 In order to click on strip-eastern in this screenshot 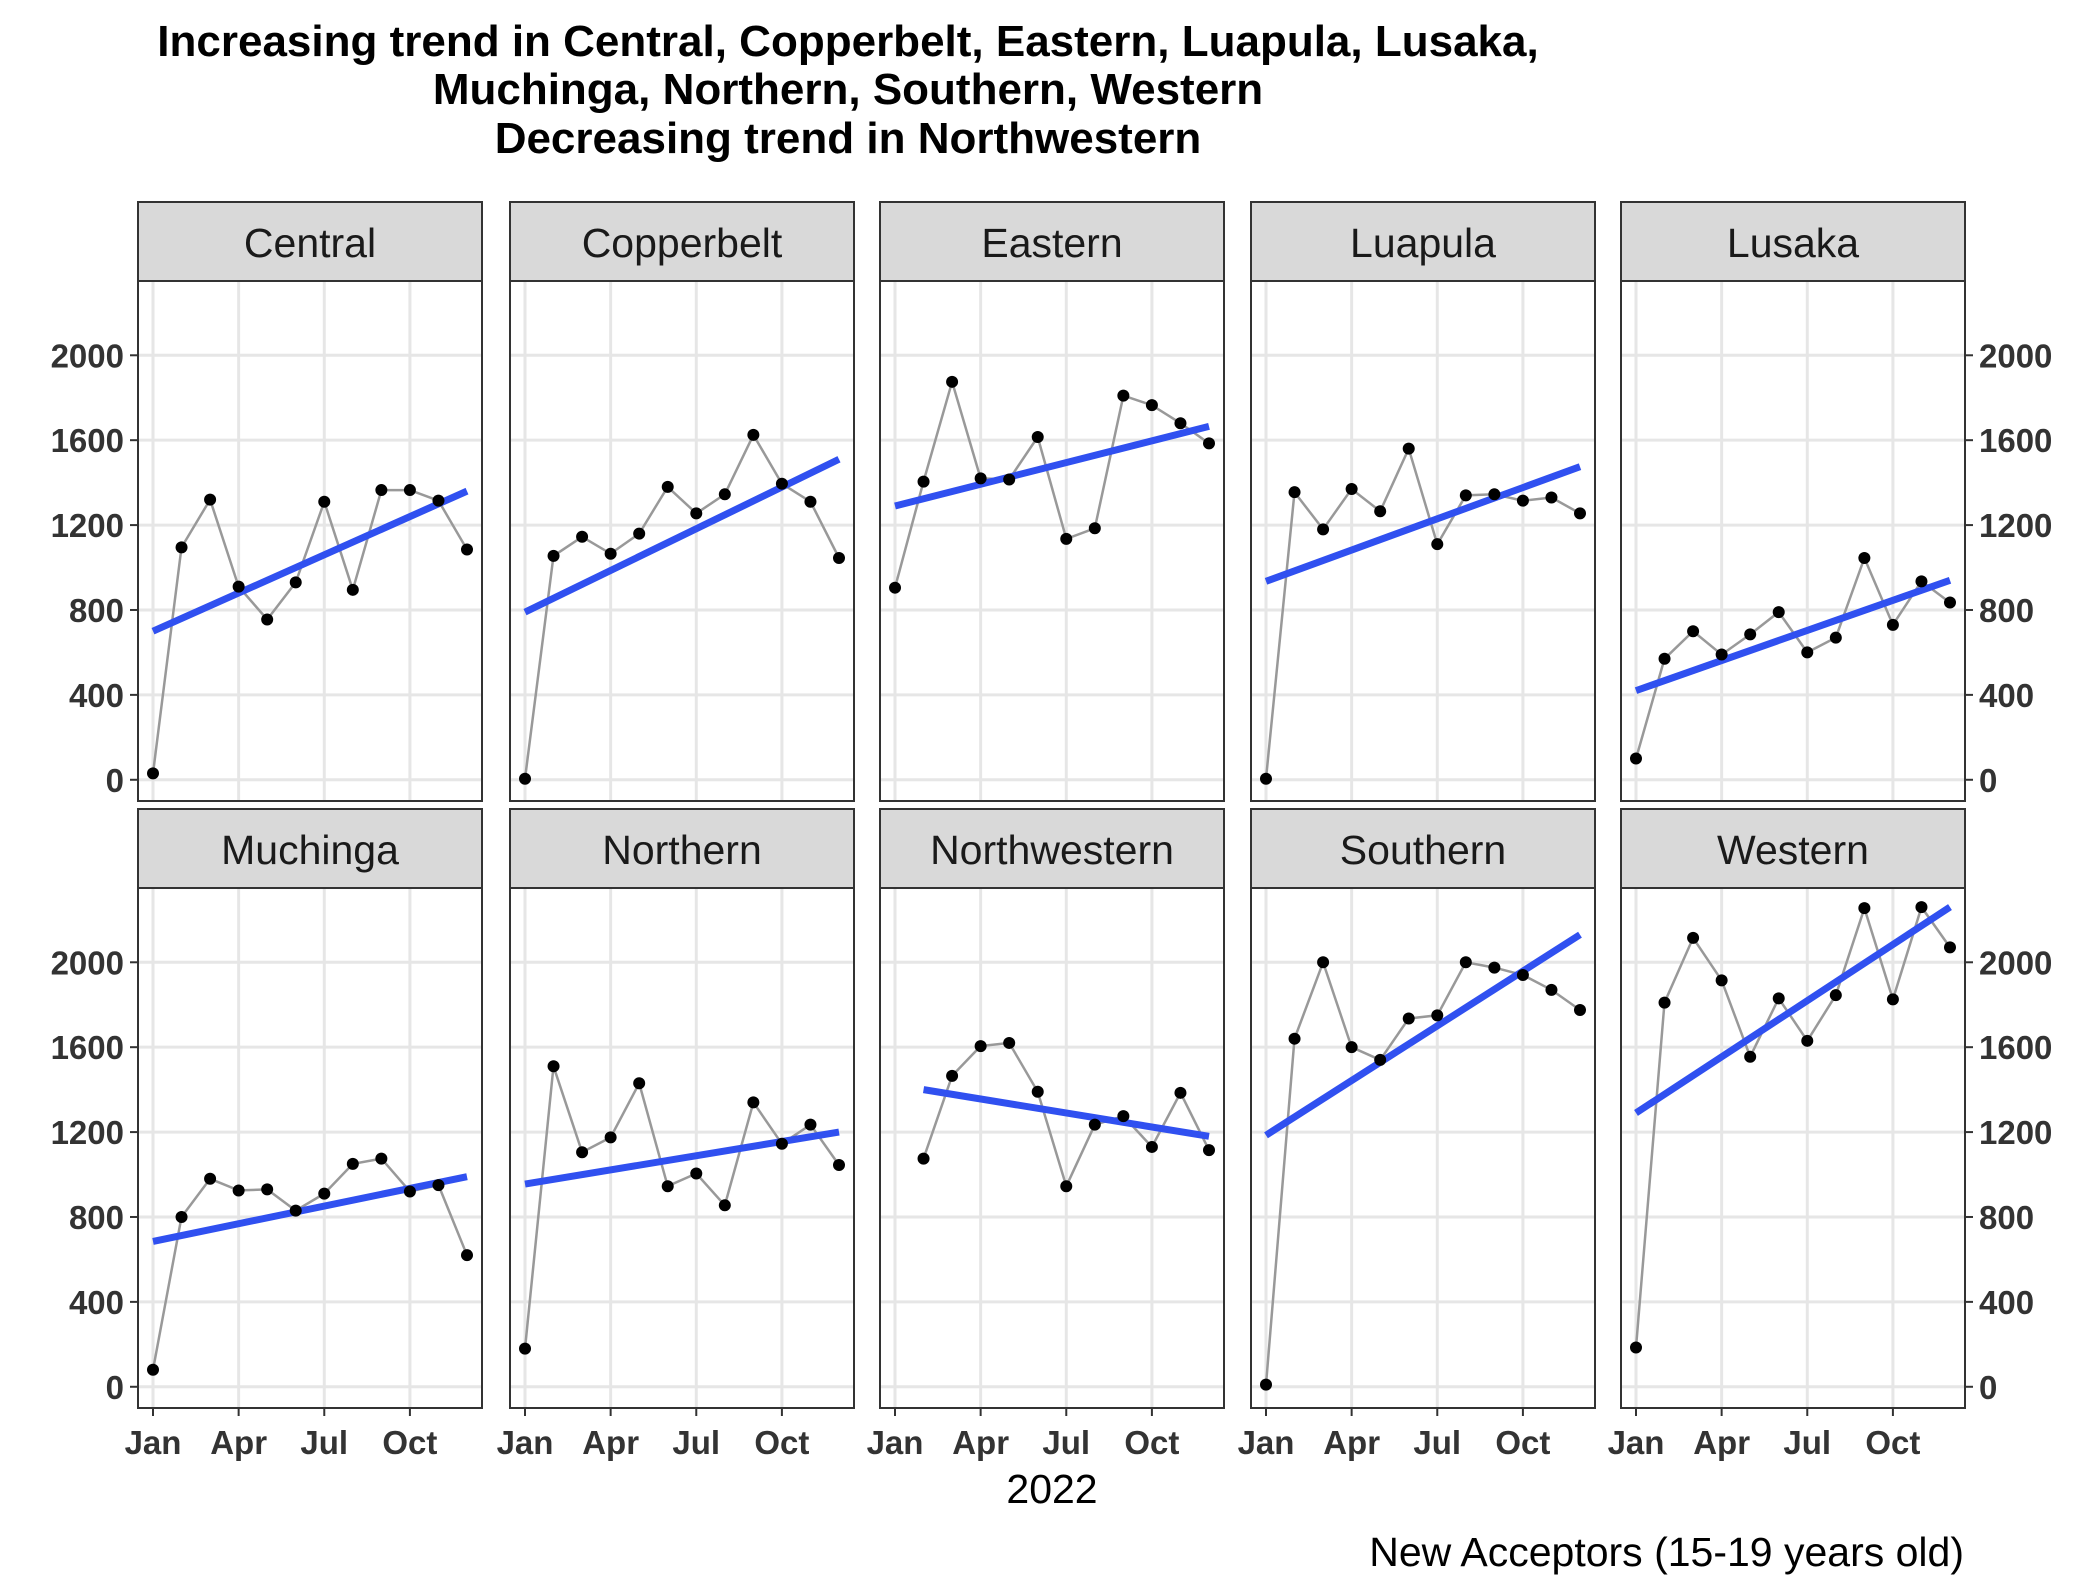, I will do `click(1052, 241)`.